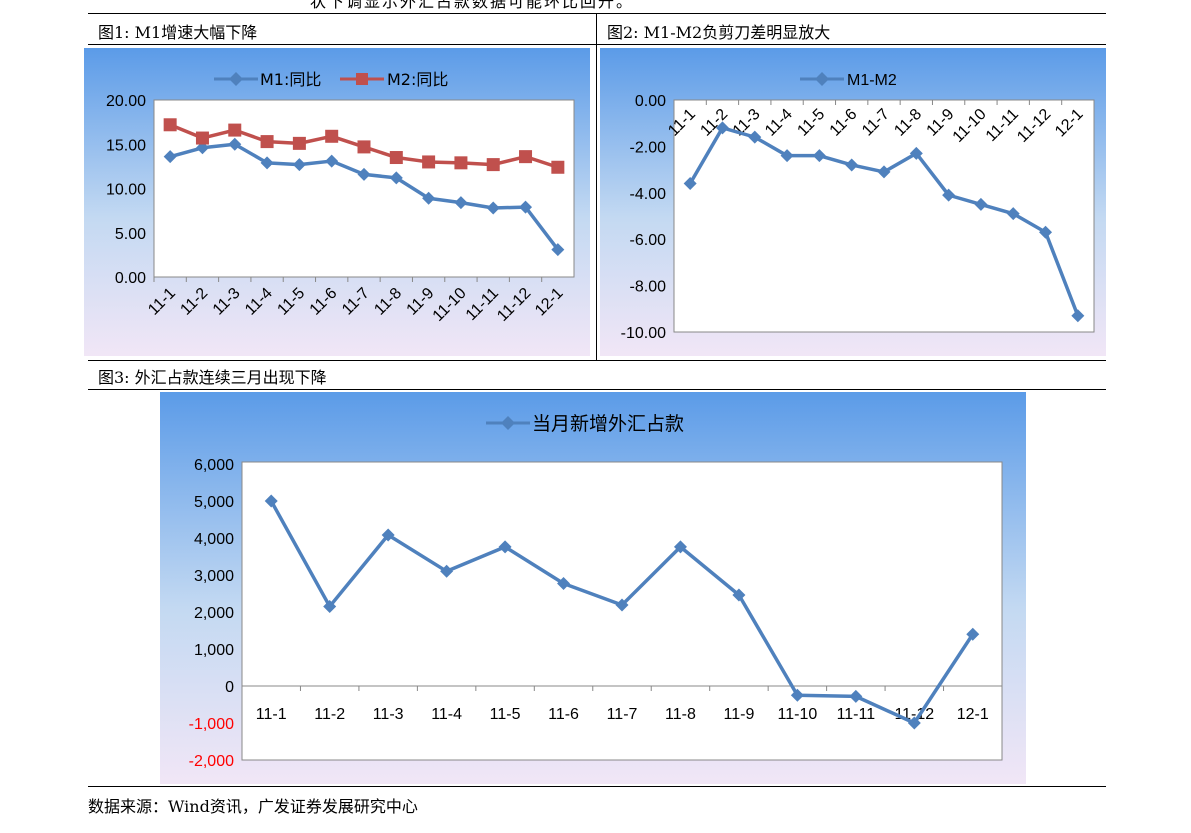 This screenshot has height=833, width=1191. Describe the element at coordinates (229, 687) in the screenshot. I see `y-tick-label: 0` at that location.